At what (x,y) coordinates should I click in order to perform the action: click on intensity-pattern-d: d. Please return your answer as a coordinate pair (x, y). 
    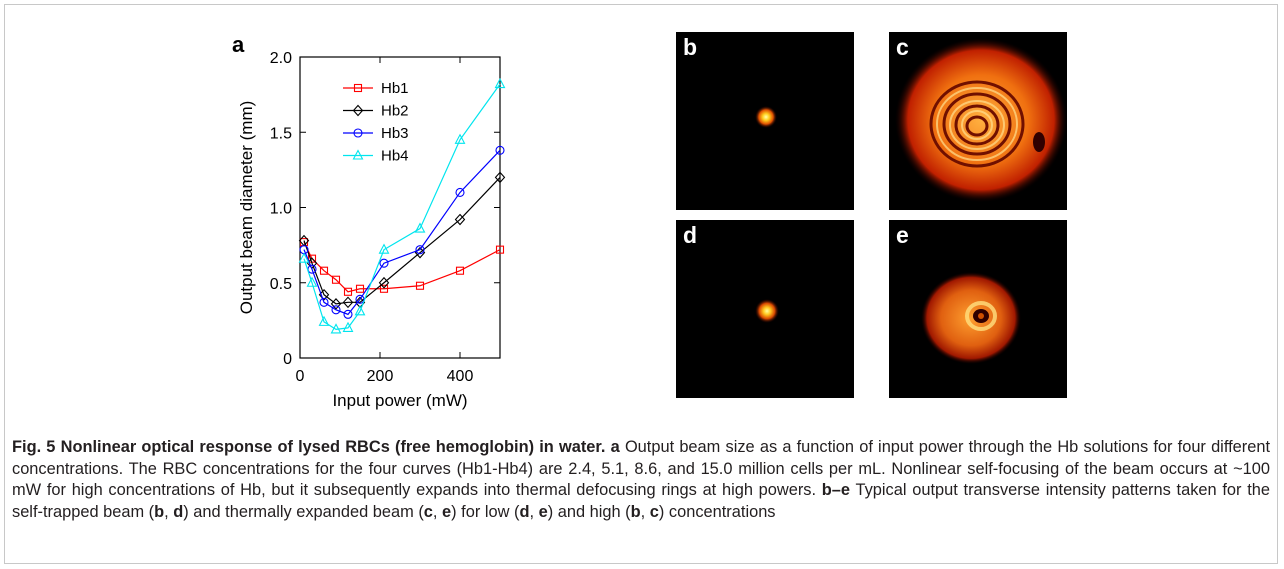
    Looking at the image, I should click on (765, 309).